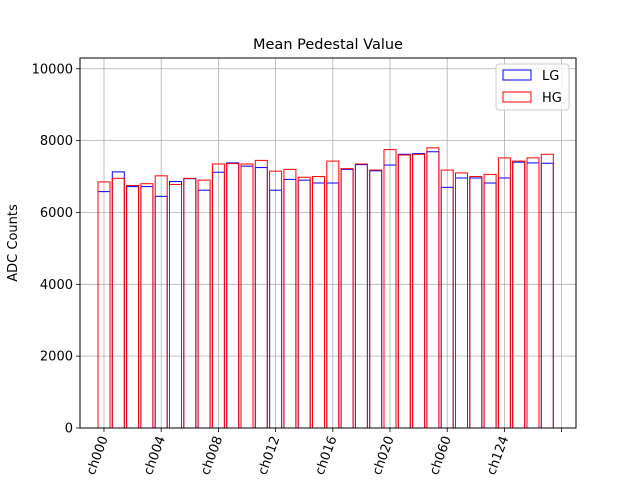  Describe the element at coordinates (517, 97) in the screenshot. I see `legend-swatch-hg` at that location.